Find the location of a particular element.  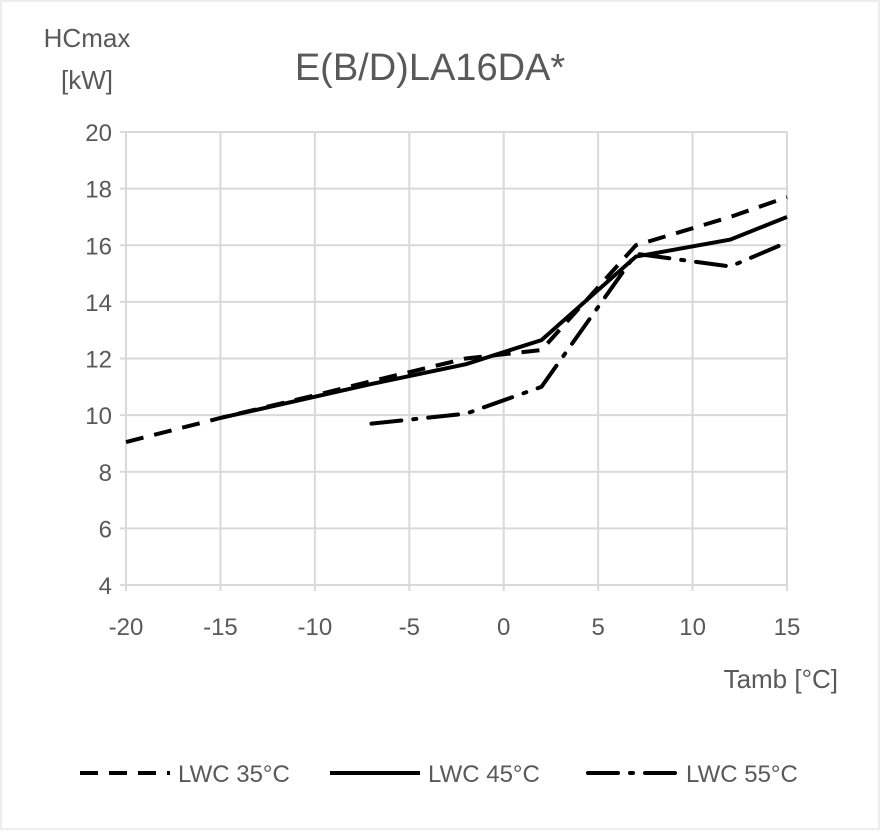

x-tick-label: -15 is located at coordinates (220, 627).